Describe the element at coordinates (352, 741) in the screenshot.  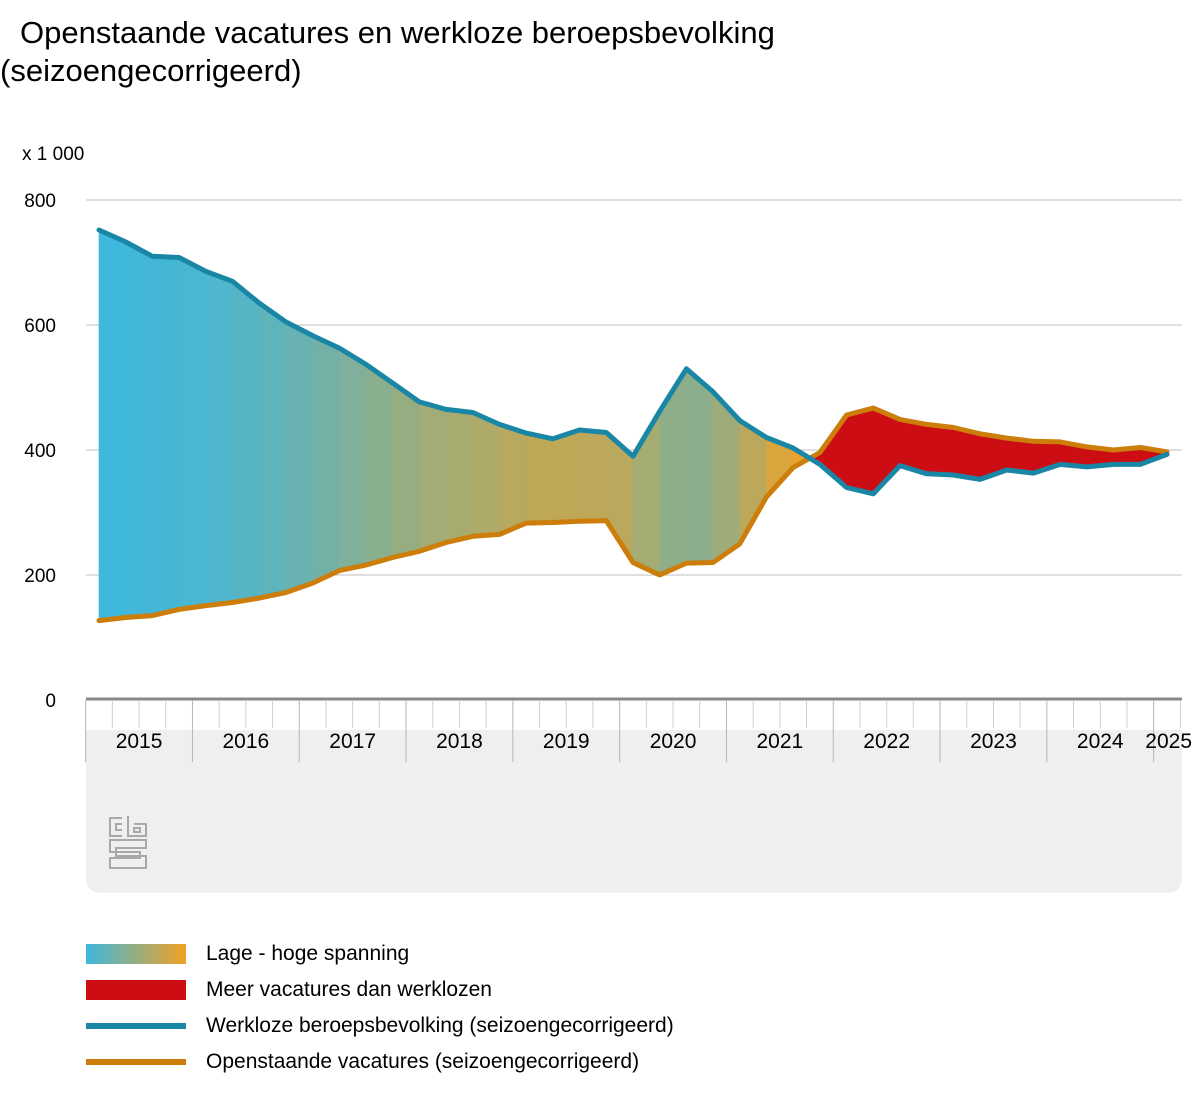
I see `x-tick-label-2017: 2017` at that location.